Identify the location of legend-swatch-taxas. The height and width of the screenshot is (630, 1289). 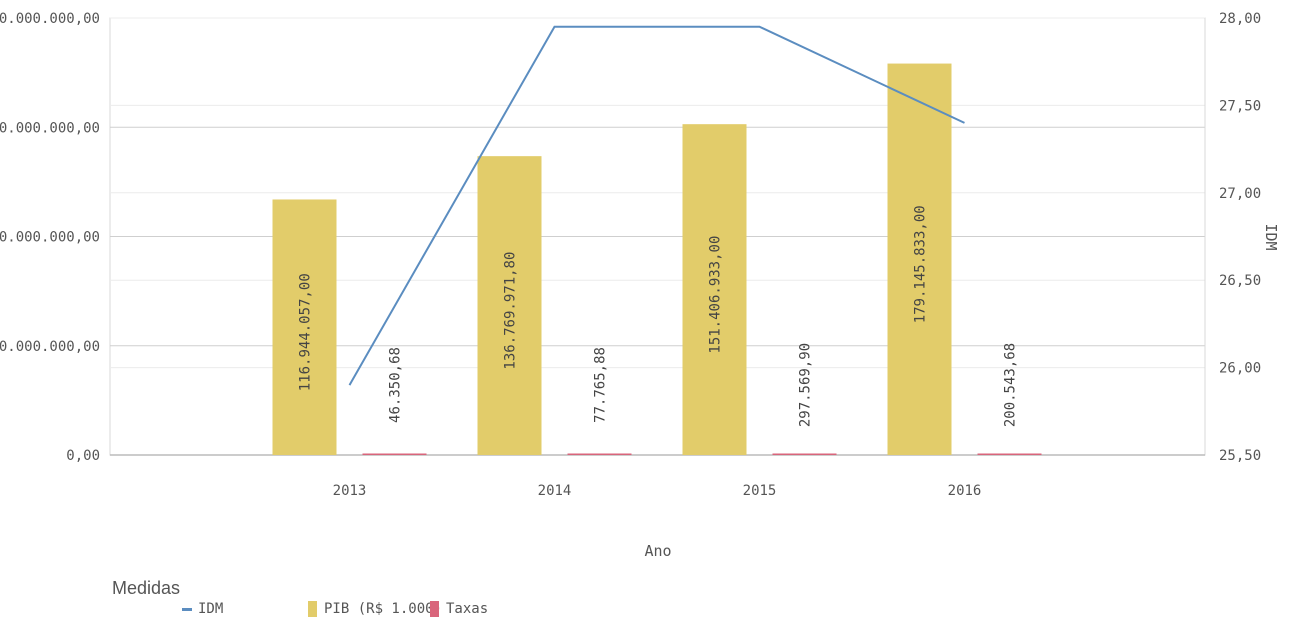
(434, 609).